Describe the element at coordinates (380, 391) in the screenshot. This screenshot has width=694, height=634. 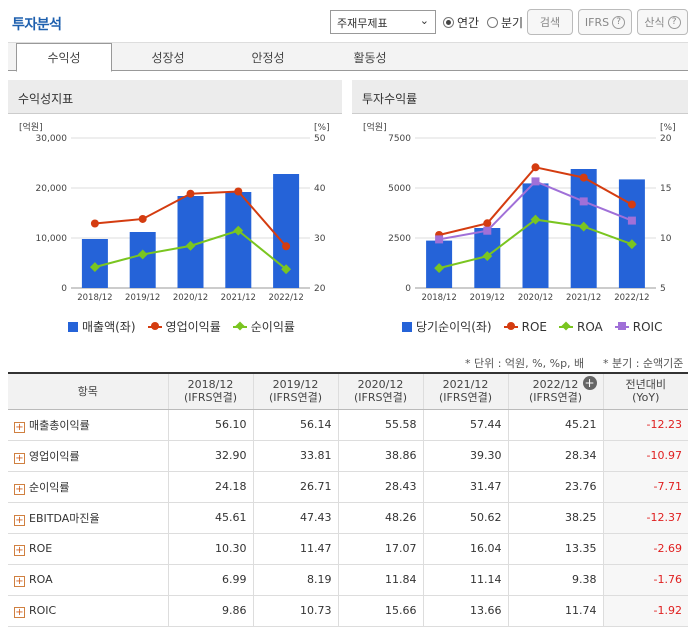
I see `column-header: 2020/12 (IFRS연결)` at that location.